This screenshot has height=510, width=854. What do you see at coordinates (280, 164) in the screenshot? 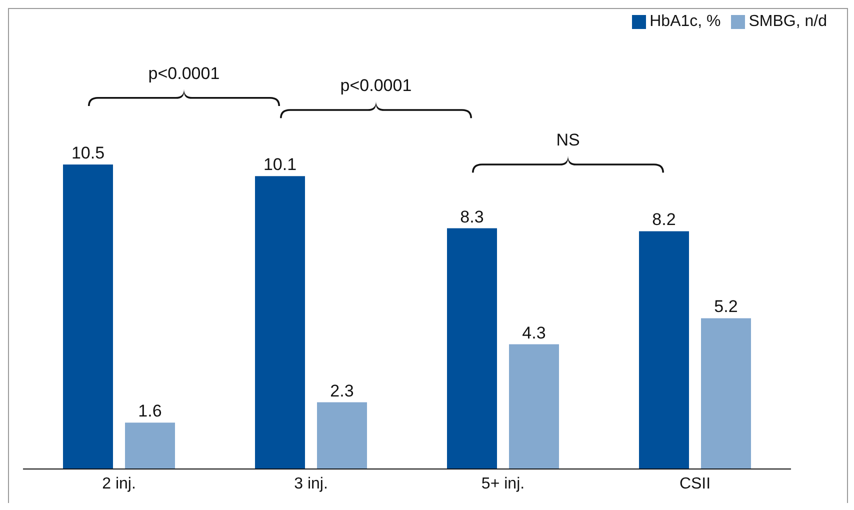
I see `data-label: 10.1` at bounding box center [280, 164].